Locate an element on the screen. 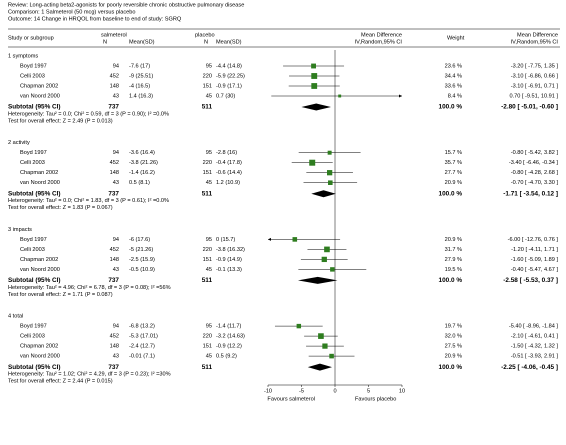 This screenshot has height=445, width=566. mean-sd: -4 (16.5) is located at coordinates (139, 86).